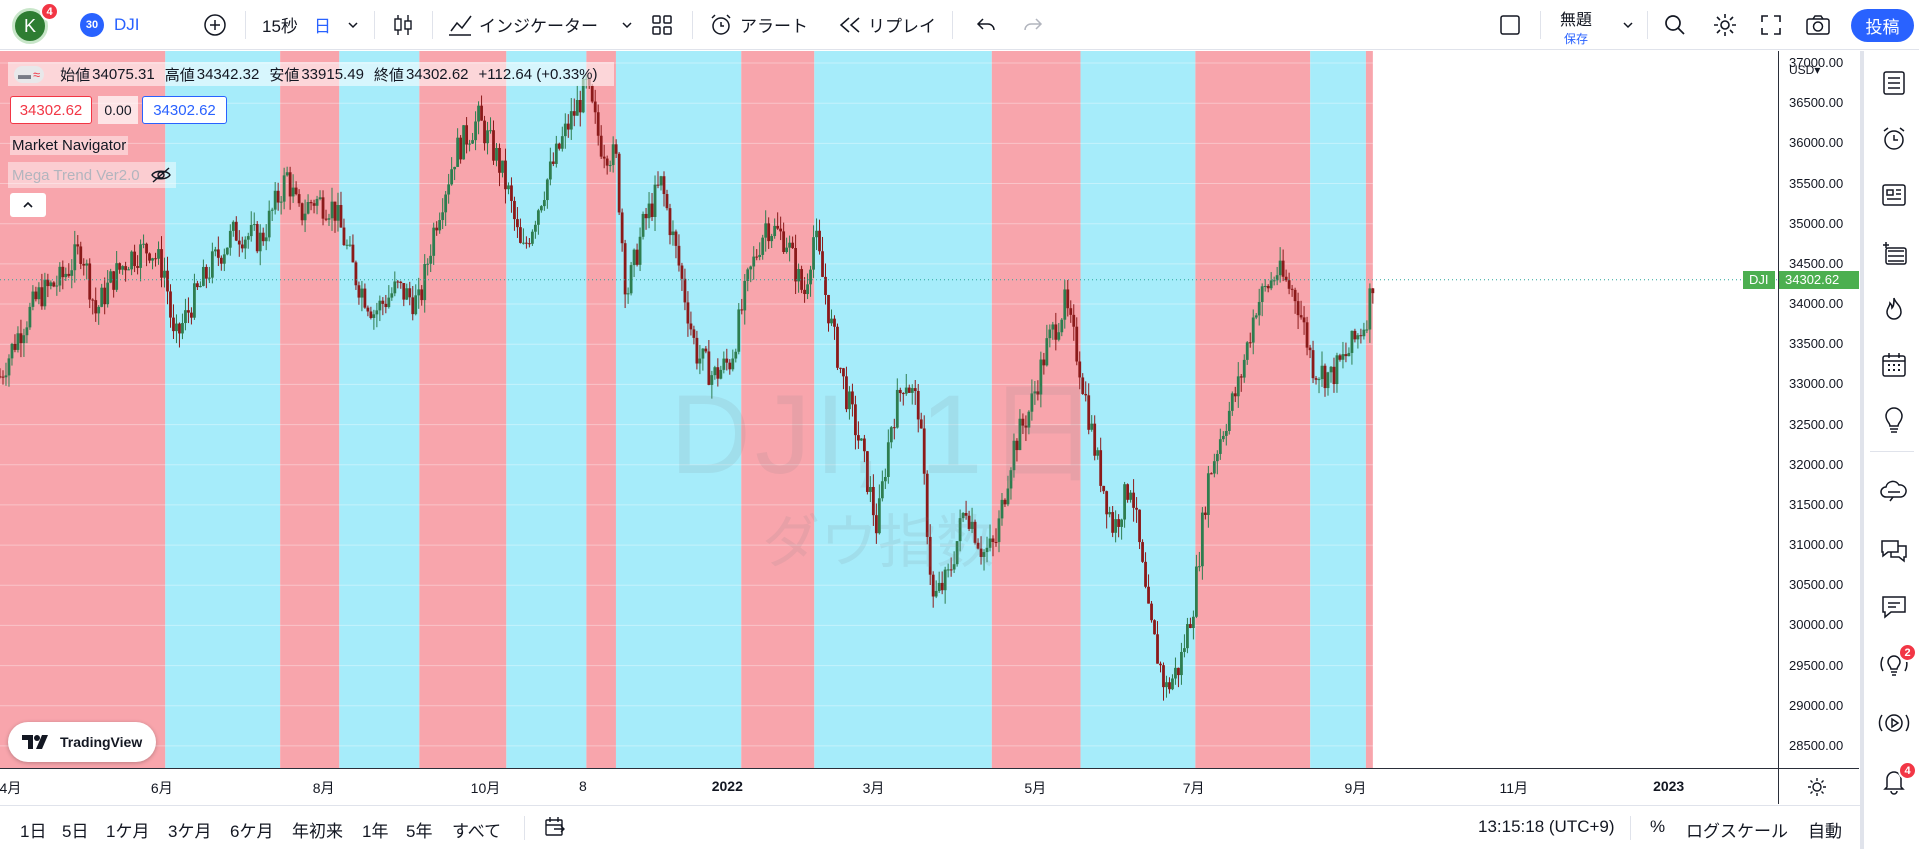  I want to click on indicators-button: インジケーター, so click(522, 25).